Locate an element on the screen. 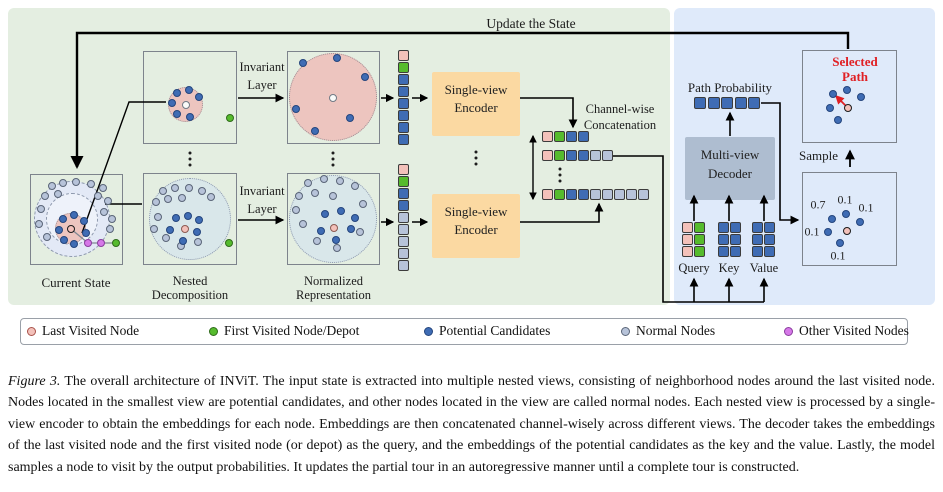 The height and width of the screenshot is (492, 943). normalized-bottom-box is located at coordinates (333, 219).